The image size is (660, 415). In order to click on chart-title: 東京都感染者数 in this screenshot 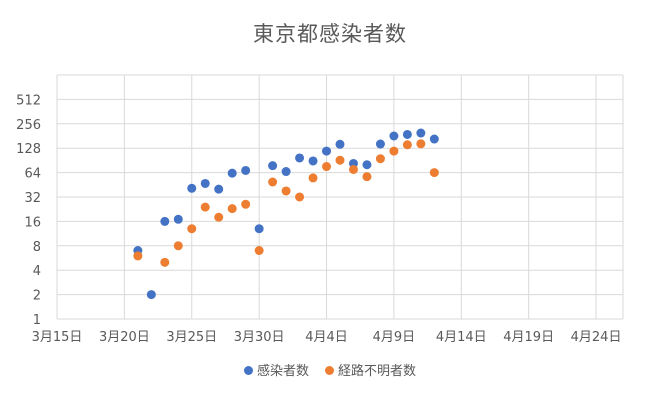, I will do `click(330, 34)`.